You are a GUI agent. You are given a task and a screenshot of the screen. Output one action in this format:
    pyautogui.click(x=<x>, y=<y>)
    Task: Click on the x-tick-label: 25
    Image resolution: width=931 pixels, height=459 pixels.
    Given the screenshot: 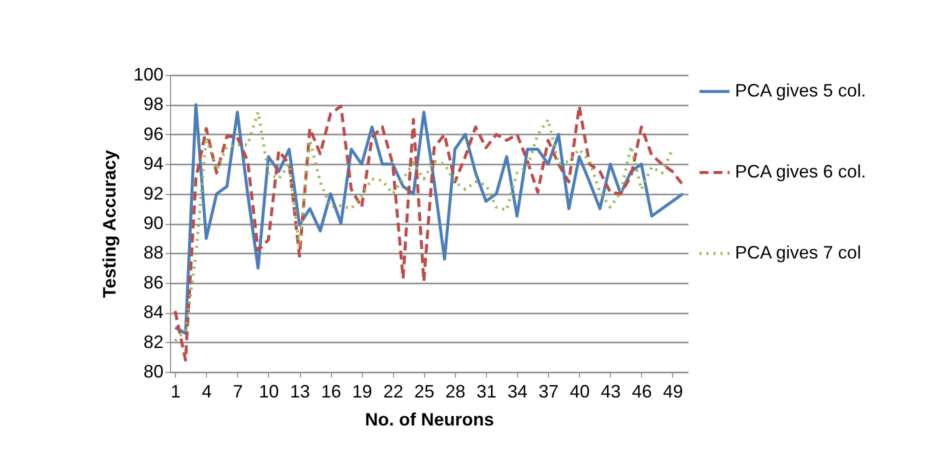 What is the action you would take?
    pyautogui.click(x=424, y=392)
    